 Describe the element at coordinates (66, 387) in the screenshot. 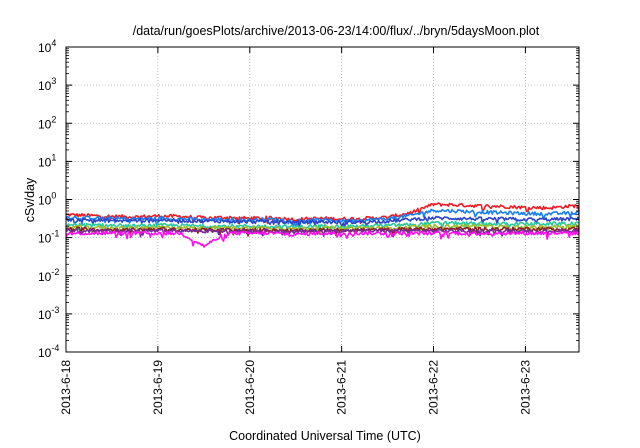

I see `x-tick-label: 2013-6-18` at that location.